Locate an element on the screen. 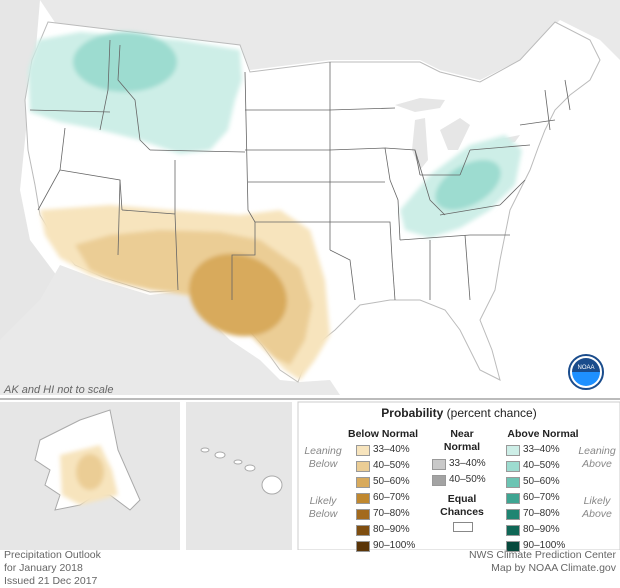 The image size is (620, 588). above-normal-label: 90–100% is located at coordinates (544, 545).